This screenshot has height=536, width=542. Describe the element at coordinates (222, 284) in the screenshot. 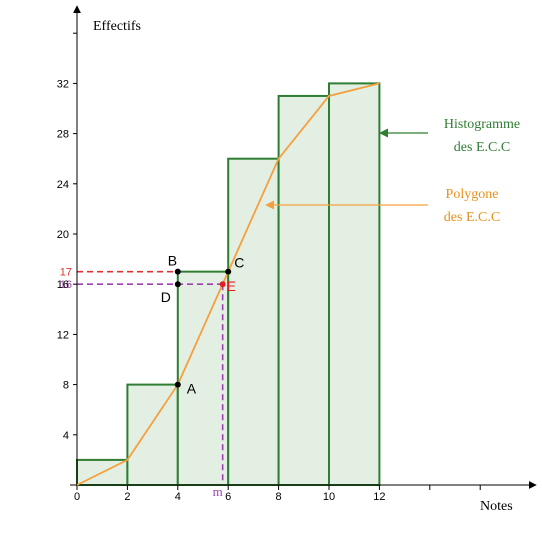

I see `point-E` at that location.